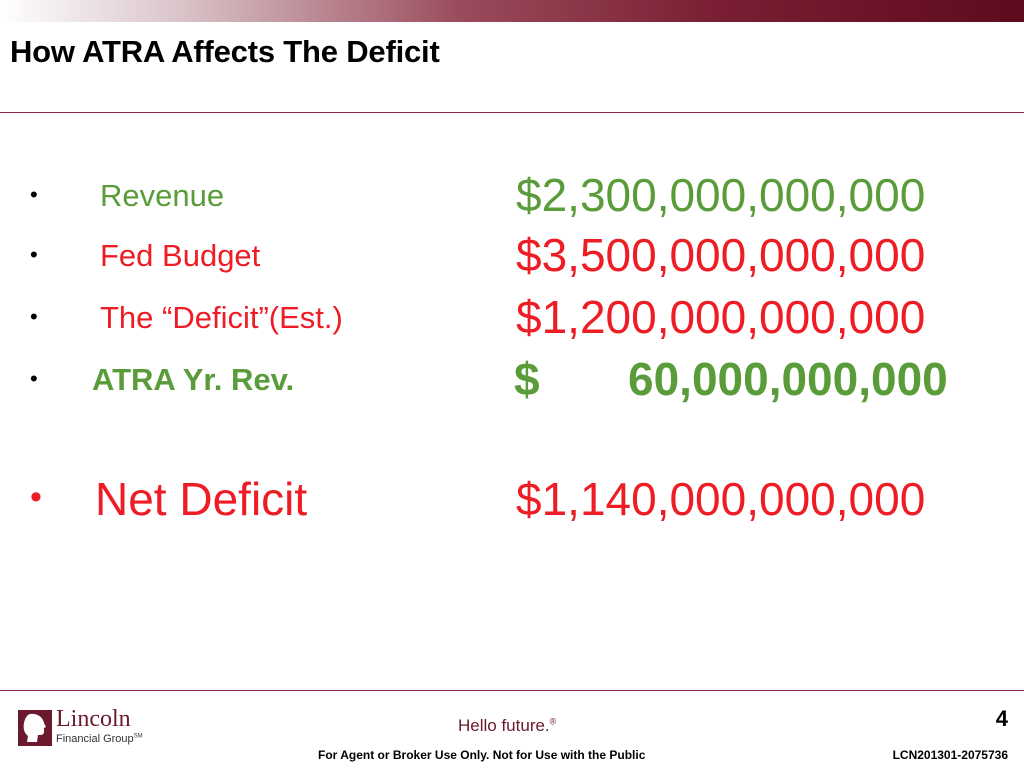 This screenshot has width=1024, height=768. What do you see at coordinates (721, 195) in the screenshot?
I see `row-amount: $2,300,000,000,000` at bounding box center [721, 195].